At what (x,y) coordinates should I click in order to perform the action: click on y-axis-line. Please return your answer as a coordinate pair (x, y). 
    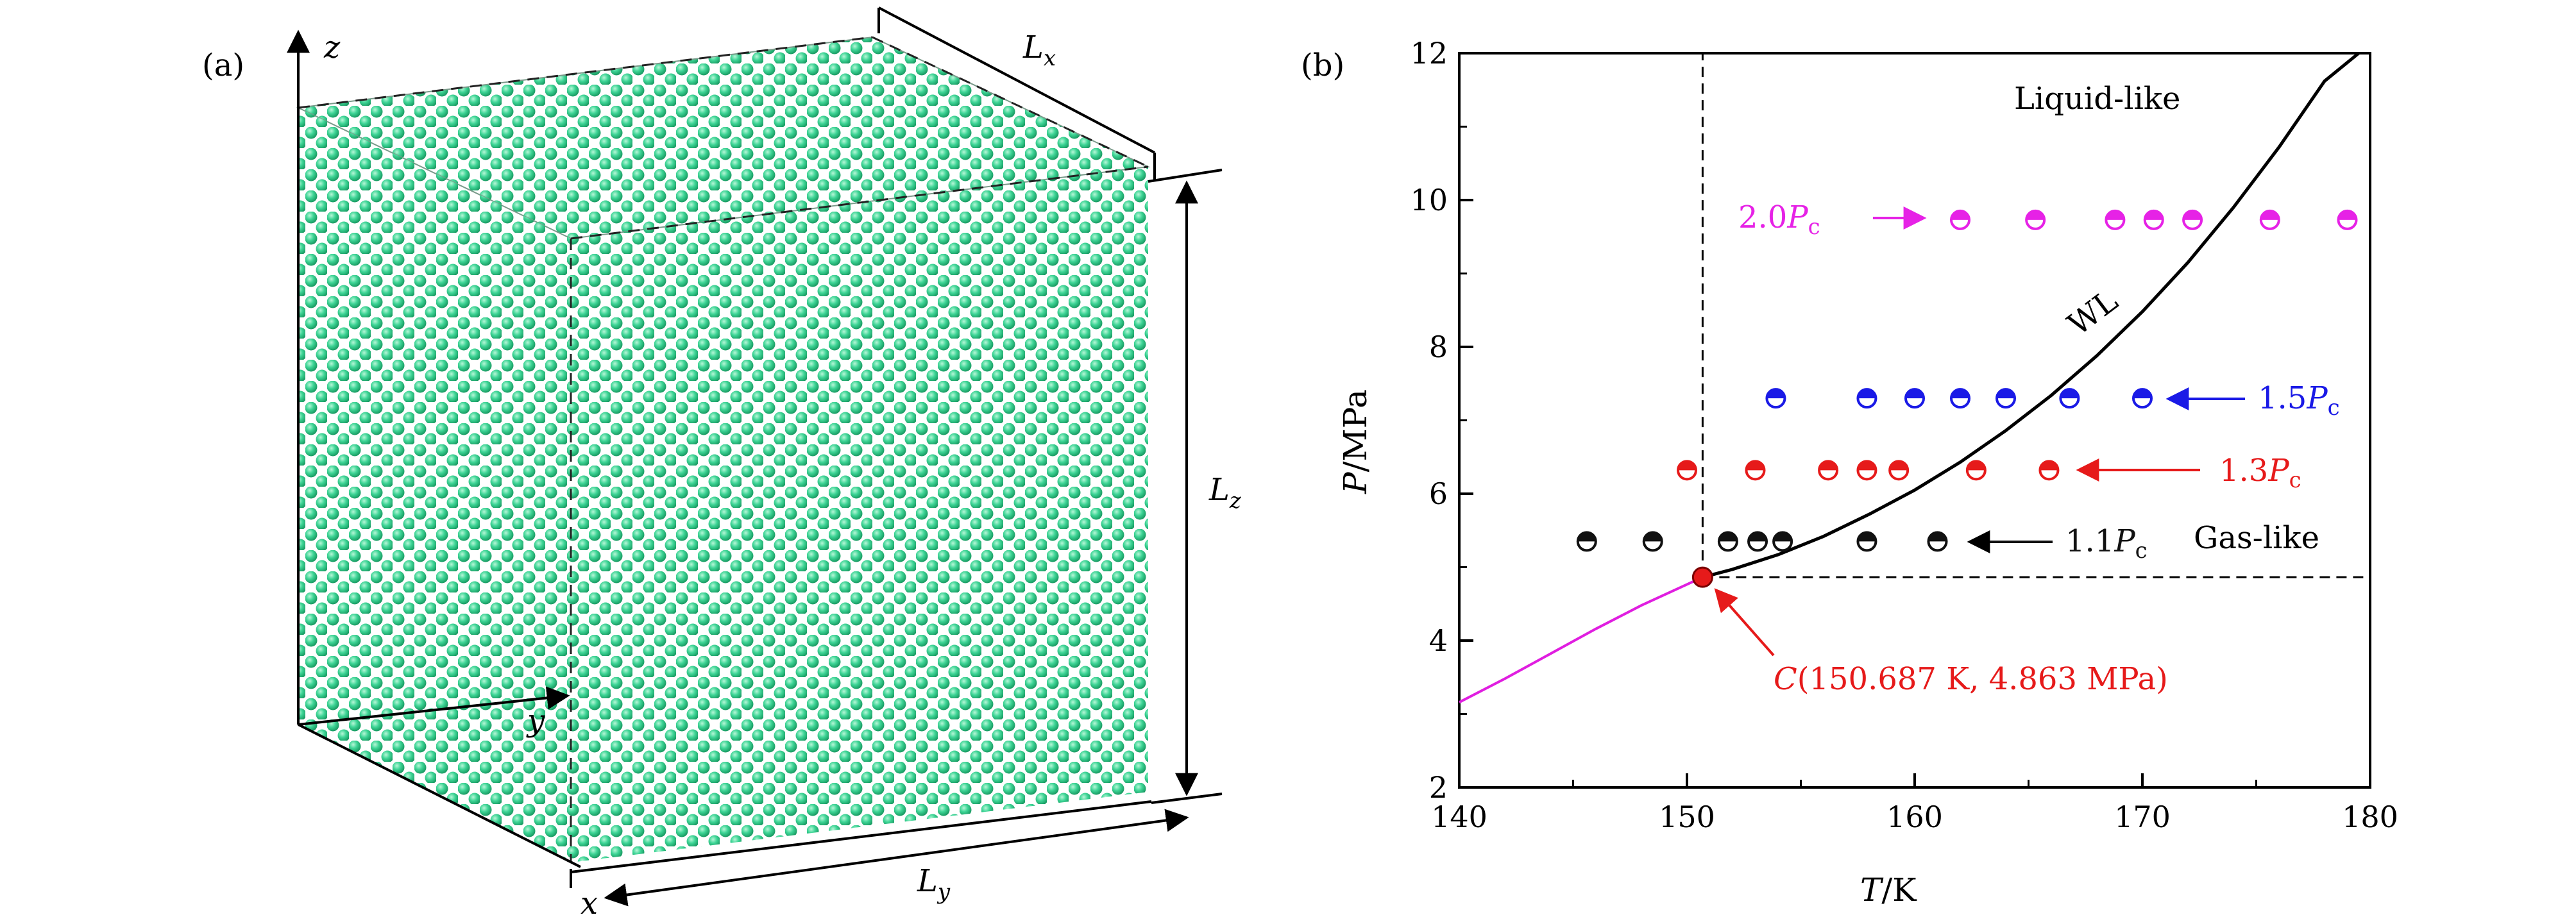
    Looking at the image, I should click on (434, 706).